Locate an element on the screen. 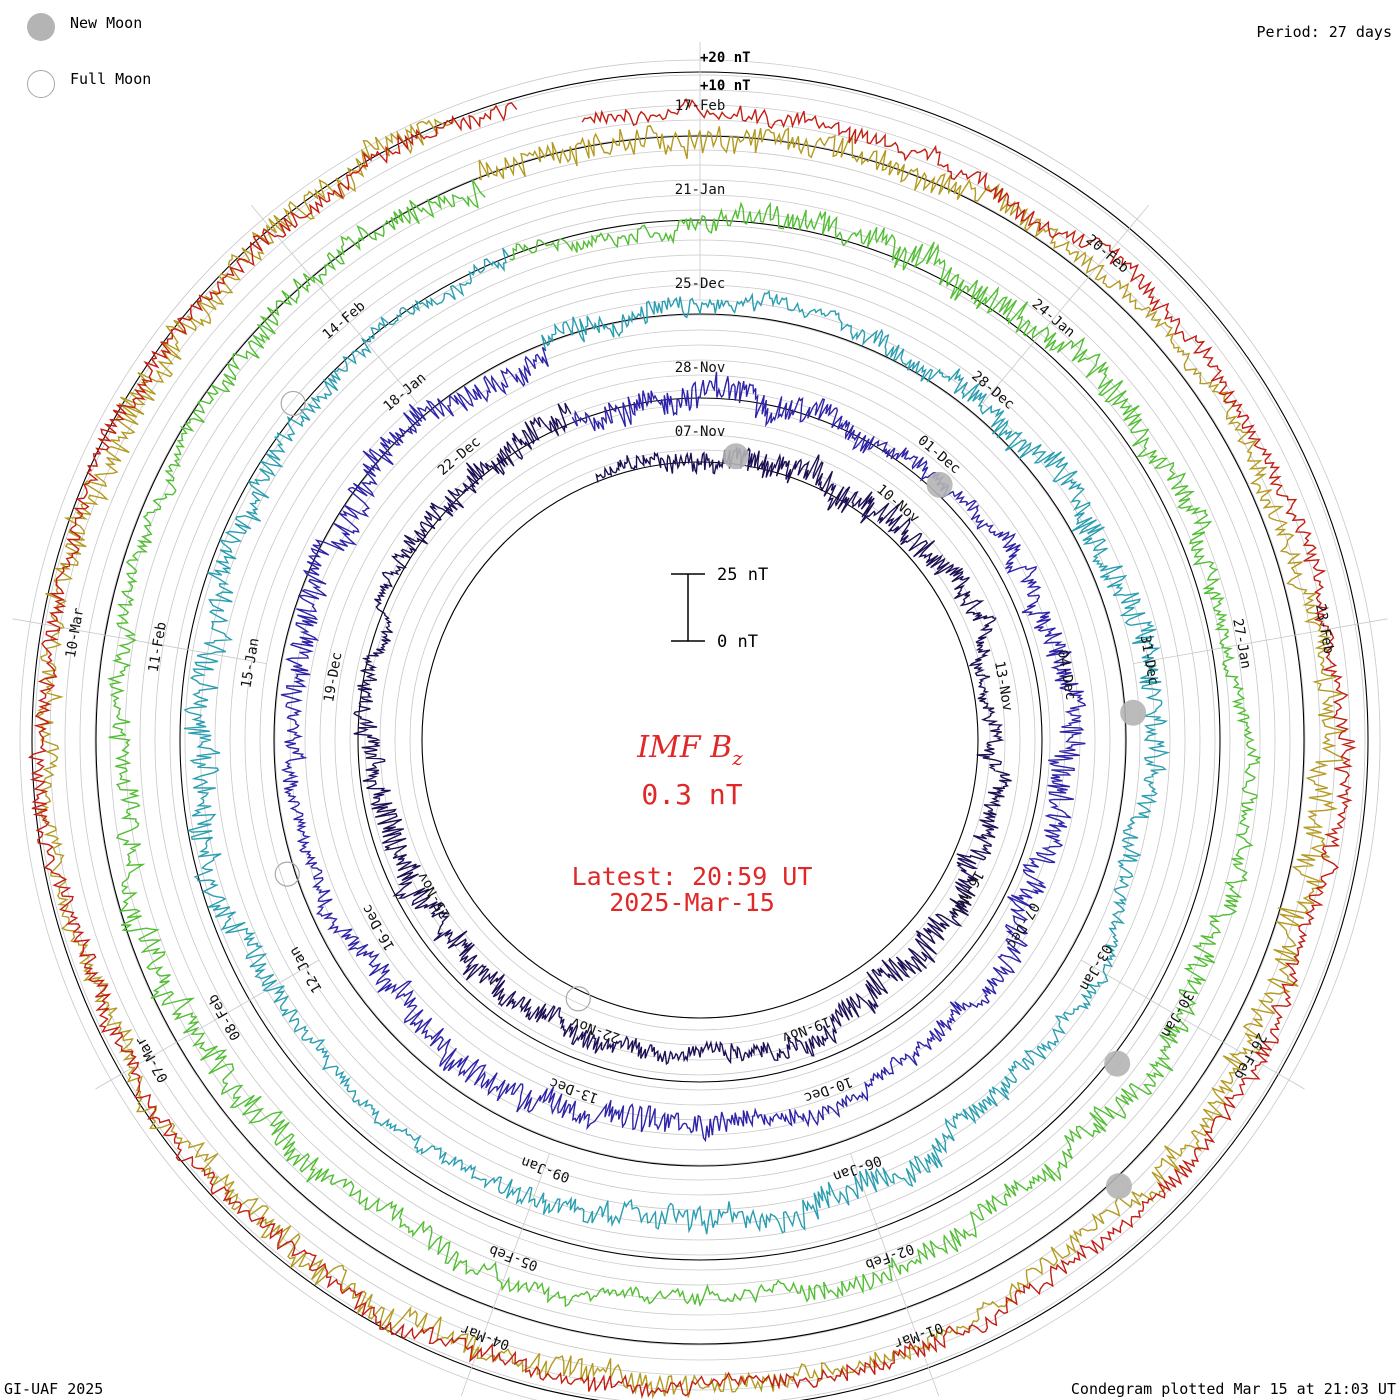 The height and width of the screenshot is (1400, 1400). latest-date: 2025-Mar-15 is located at coordinates (692, 902).